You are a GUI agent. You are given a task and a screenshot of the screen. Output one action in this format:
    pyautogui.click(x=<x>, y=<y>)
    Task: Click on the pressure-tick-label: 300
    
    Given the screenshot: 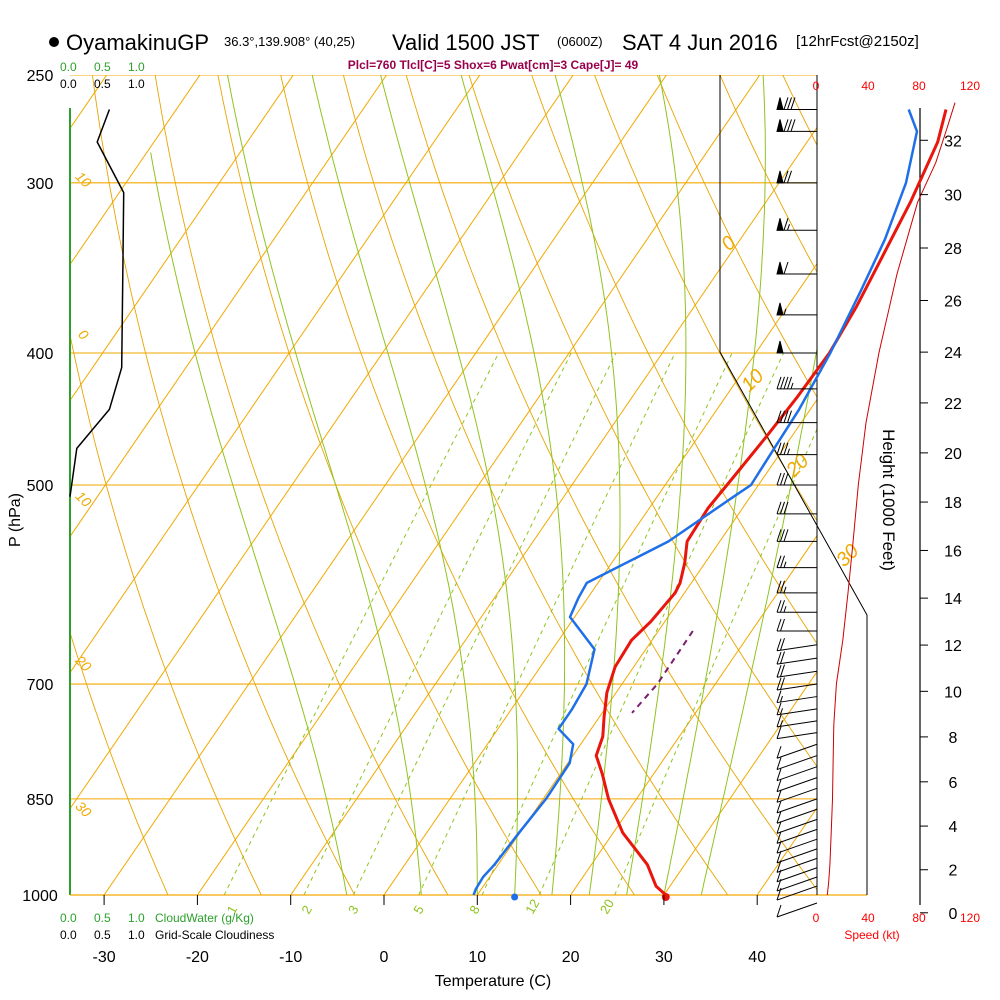 What is the action you would take?
    pyautogui.click(x=40, y=184)
    